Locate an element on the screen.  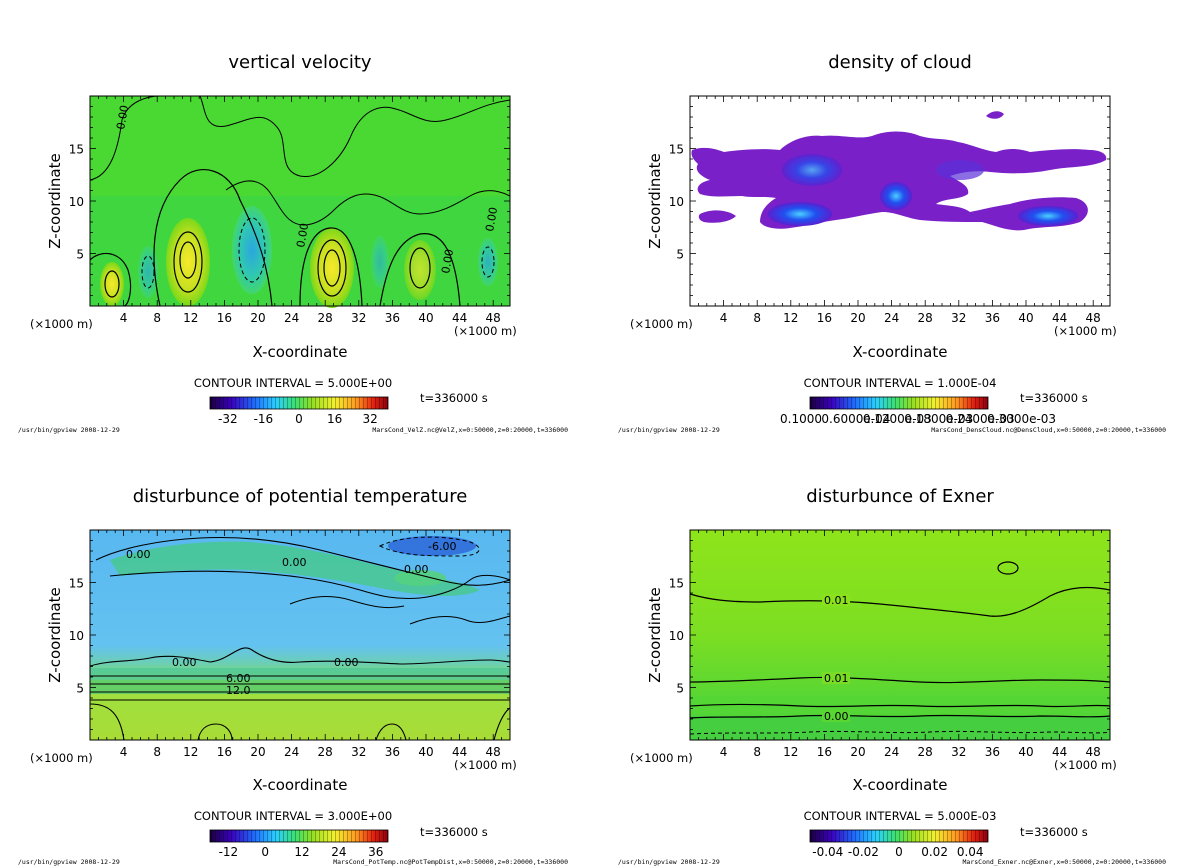
plot-area: 0.00 0.00 -6.00 0.00 0.00 0.00 6.00 12.0 is located at coordinates (300, 635).